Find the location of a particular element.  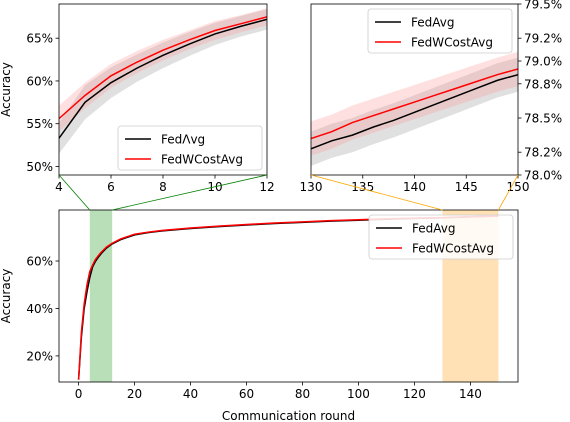

y-tick-label: 78.0% is located at coordinates (543, 176).